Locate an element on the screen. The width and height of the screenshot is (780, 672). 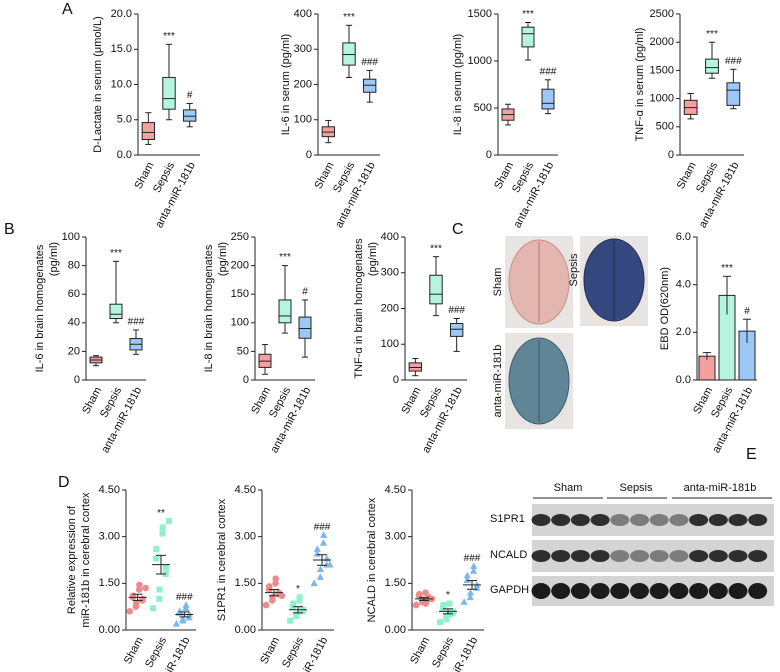
y-tick-label: 15.0 is located at coordinates (121, 49).